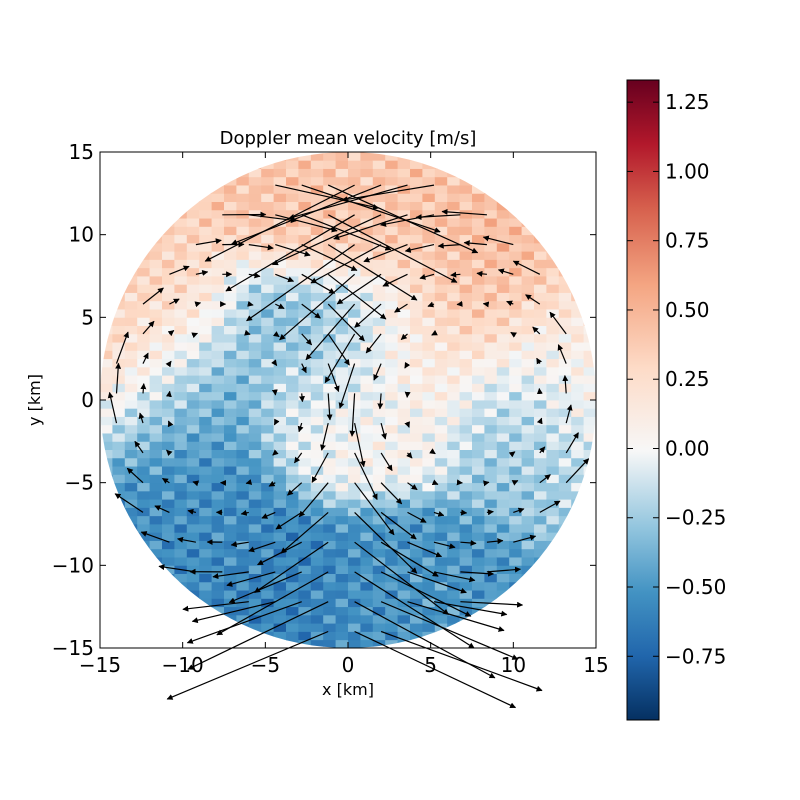 The height and width of the screenshot is (800, 800). Describe the element at coordinates (687, 241) in the screenshot. I see `colorbar-tick-label: 0.75` at that location.